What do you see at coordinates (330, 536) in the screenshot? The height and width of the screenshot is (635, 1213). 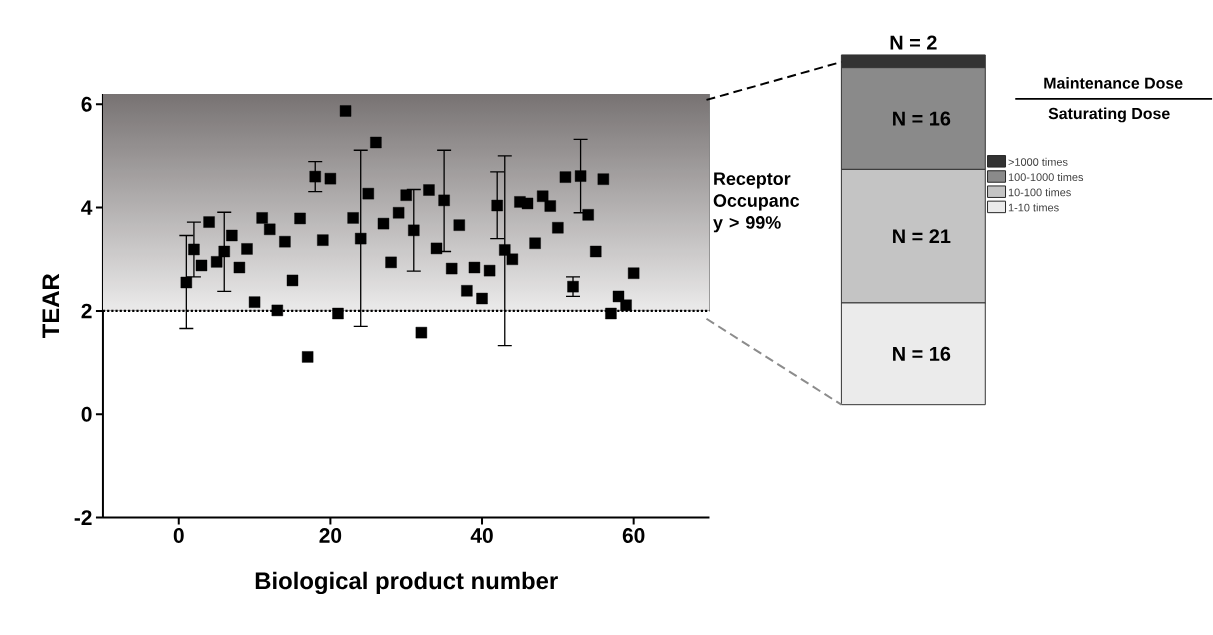 I see `x-tick-label: 20` at bounding box center [330, 536].